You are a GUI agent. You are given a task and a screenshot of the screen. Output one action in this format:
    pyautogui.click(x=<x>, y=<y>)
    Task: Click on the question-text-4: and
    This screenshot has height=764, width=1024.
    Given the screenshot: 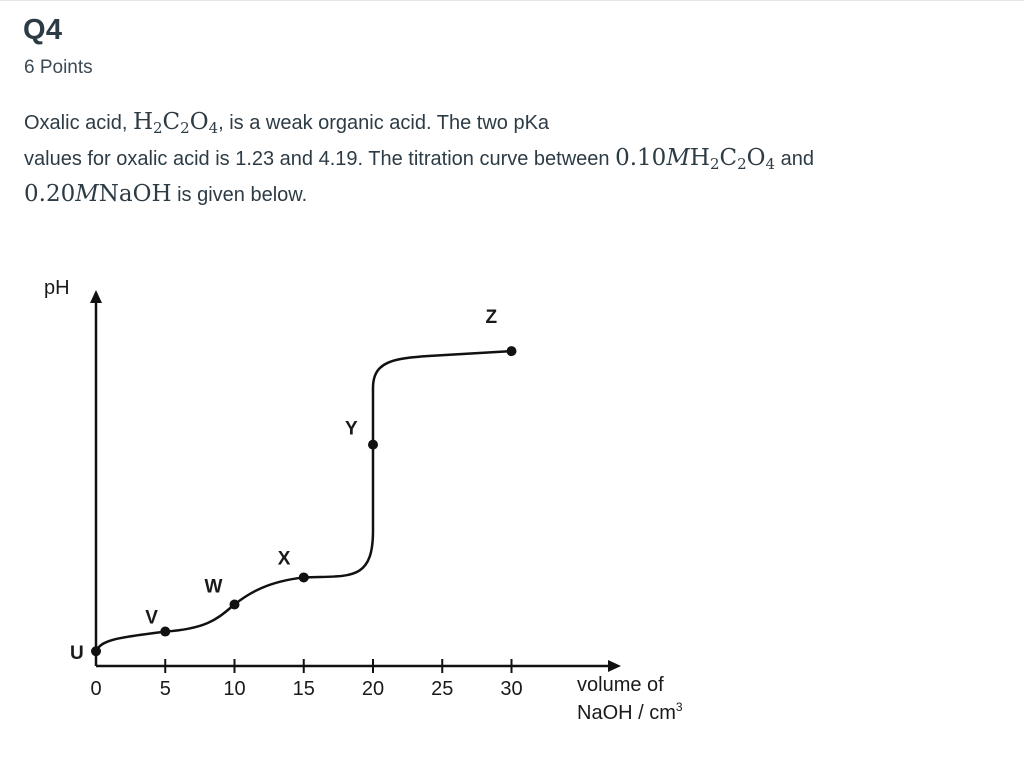 What is the action you would take?
    pyautogui.click(x=794, y=159)
    